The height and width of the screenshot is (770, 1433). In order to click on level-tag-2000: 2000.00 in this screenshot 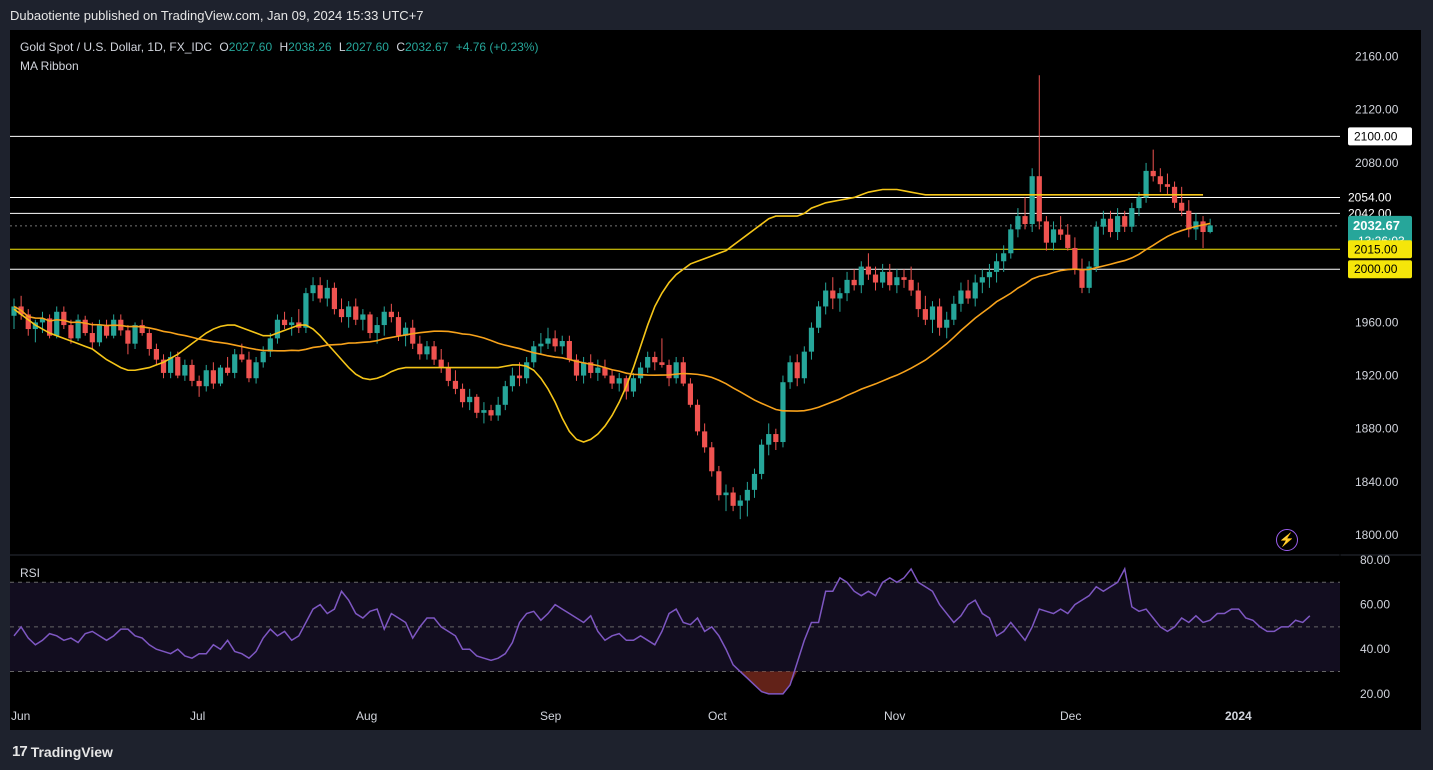, I will do `click(1376, 269)`.